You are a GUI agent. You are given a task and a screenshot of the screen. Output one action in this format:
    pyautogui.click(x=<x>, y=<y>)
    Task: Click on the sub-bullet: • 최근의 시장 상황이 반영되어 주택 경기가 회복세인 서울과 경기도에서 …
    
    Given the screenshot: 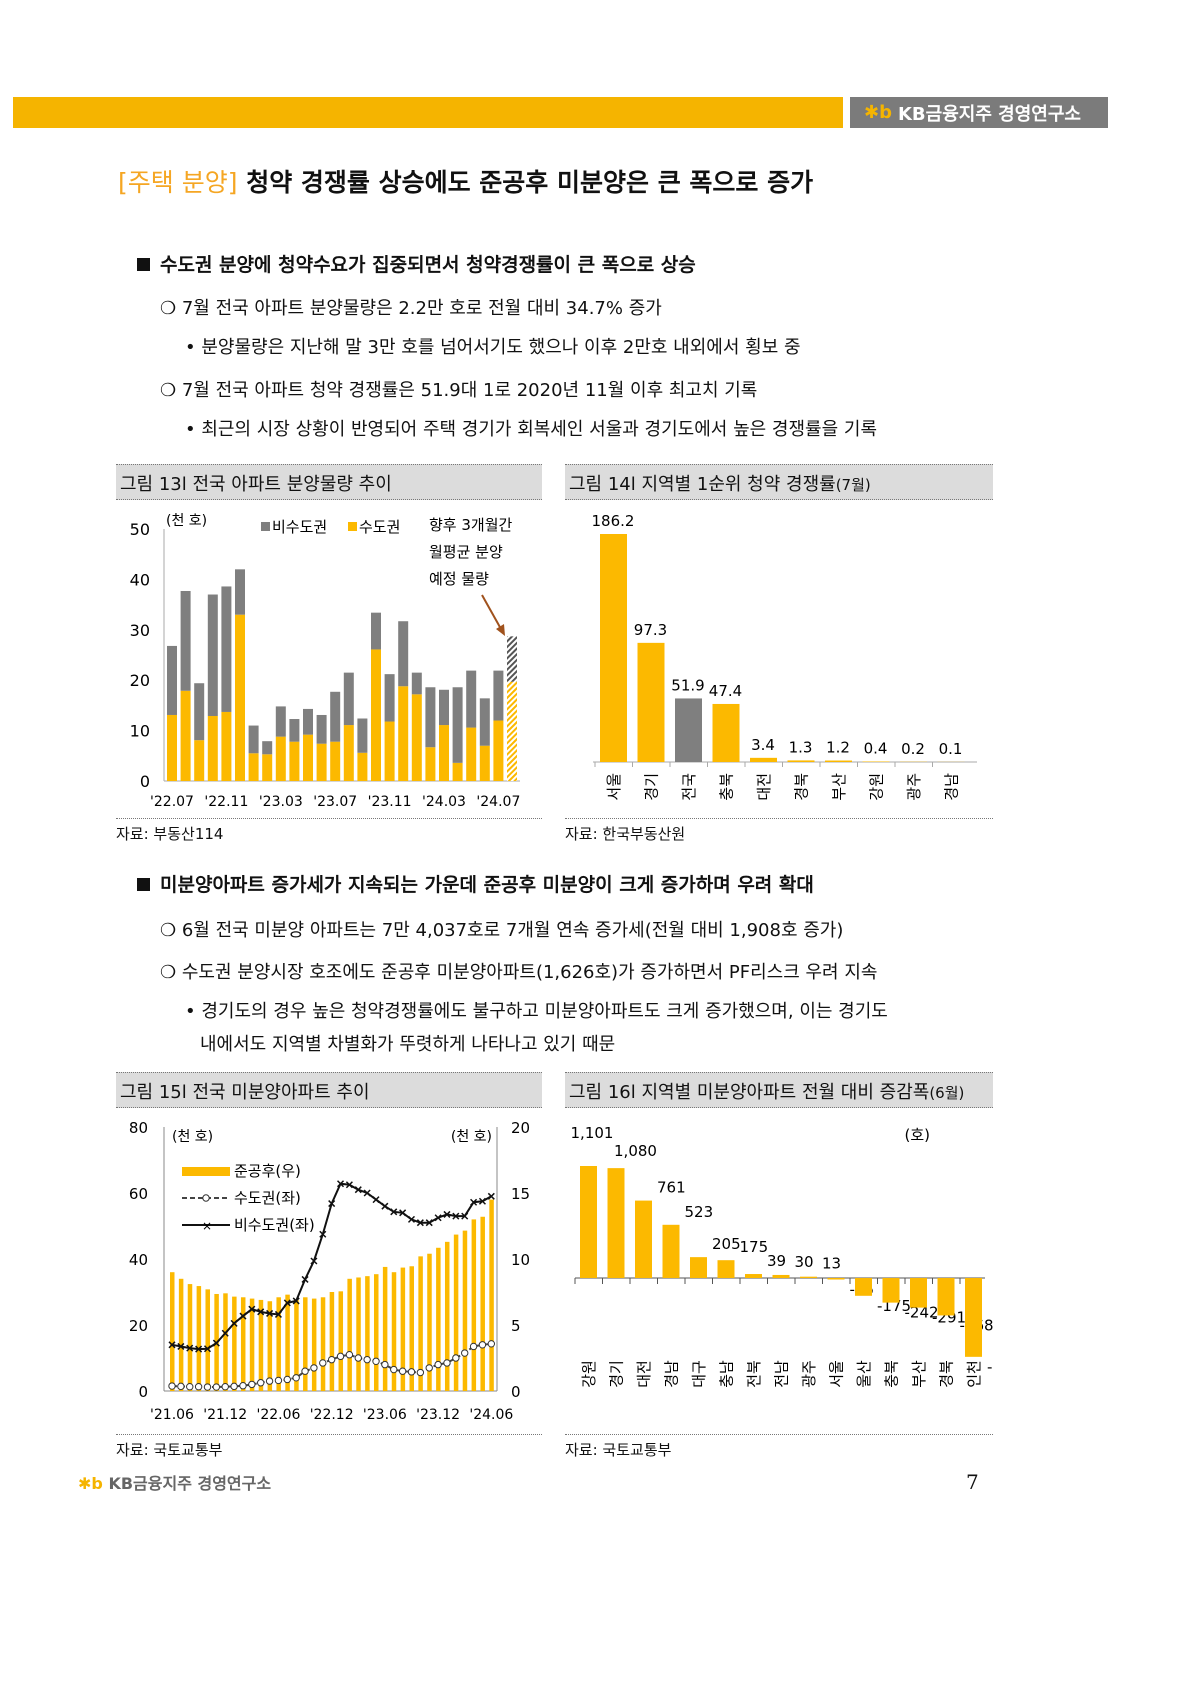 What is the action you would take?
    pyautogui.click(x=531, y=429)
    